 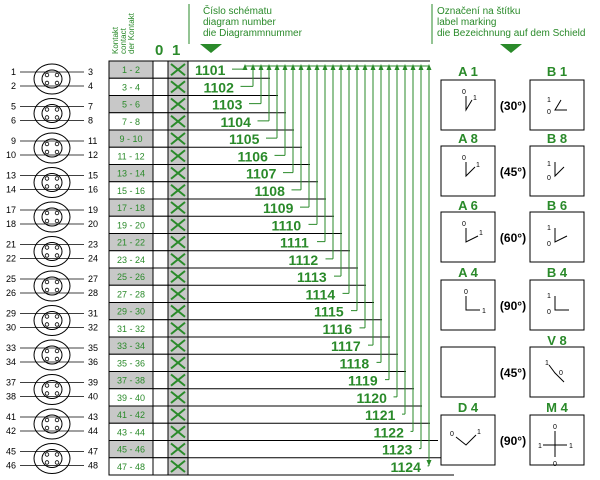 What do you see at coordinates (131, 174) in the screenshot?
I see `contact-label: 13 - 14` at bounding box center [131, 174].